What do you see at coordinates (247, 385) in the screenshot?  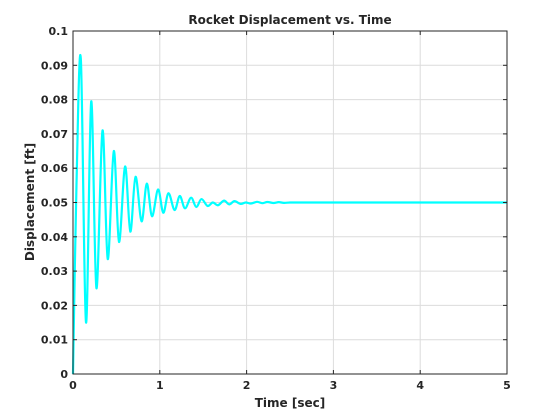 I see `x-tick-label: 2` at bounding box center [247, 385].